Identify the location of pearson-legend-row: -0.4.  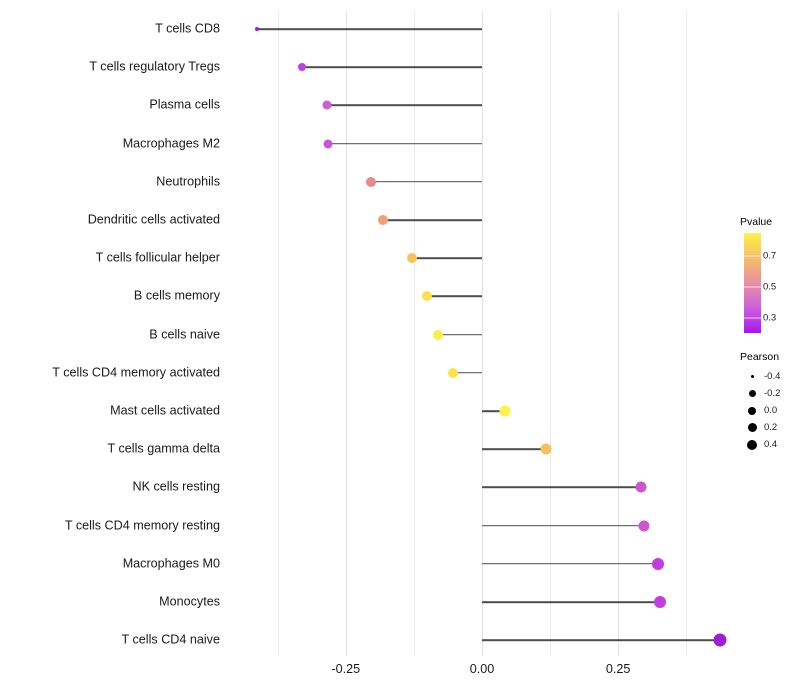
(770, 376).